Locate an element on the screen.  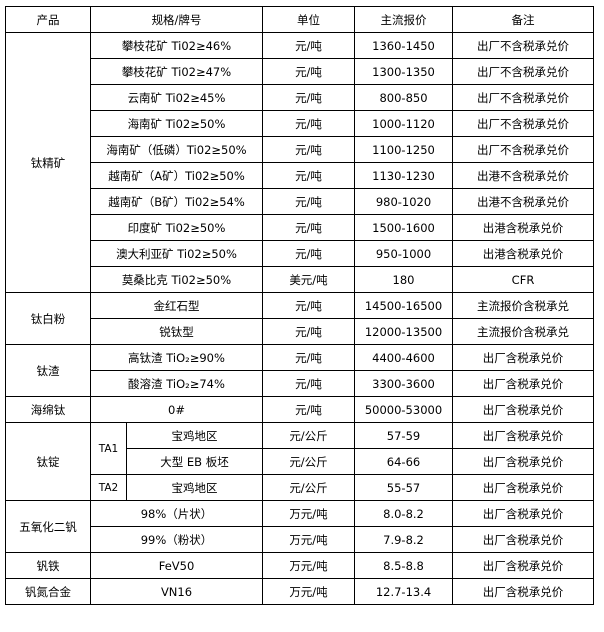
table-row: 钒氮合金 VN16 万元/吨 12.7-13.4 出厂含税承兑价 is located at coordinates (299, 591).